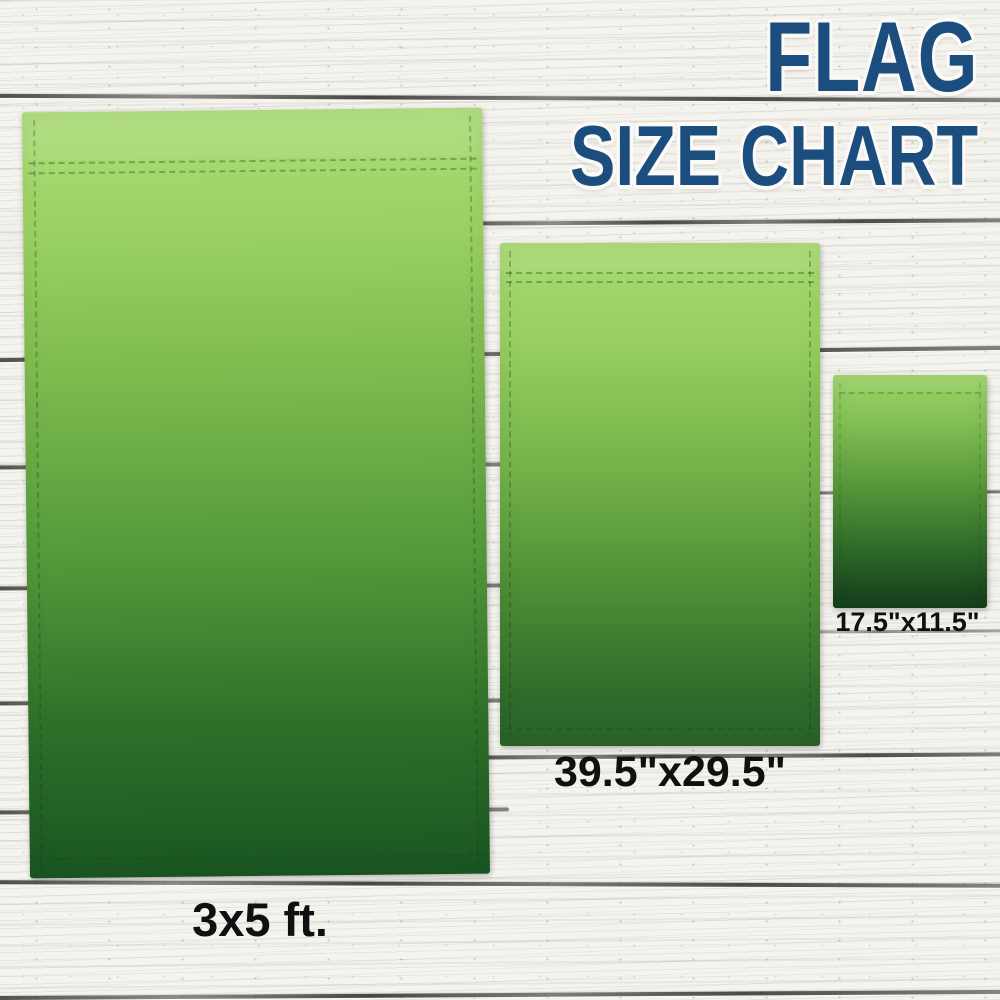 Image resolution: width=1000 pixels, height=1000 pixels. I want to click on flag-small-size-label: 17.5"x11.5", so click(907, 622).